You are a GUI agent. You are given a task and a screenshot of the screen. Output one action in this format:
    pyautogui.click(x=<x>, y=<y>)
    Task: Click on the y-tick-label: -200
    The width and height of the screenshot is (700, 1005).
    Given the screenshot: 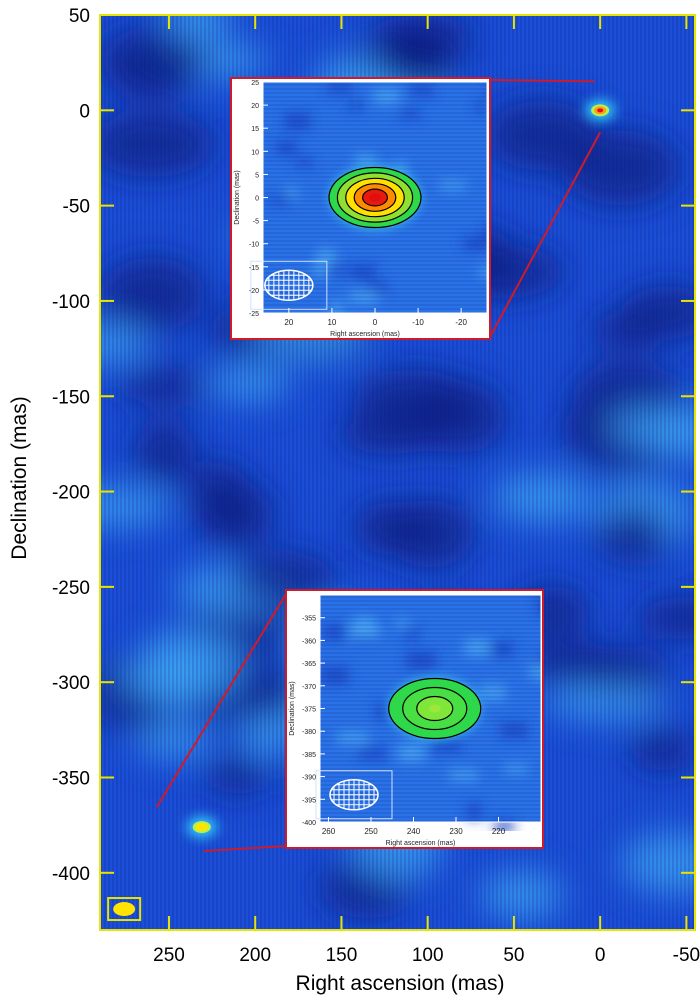 What is the action you would take?
    pyautogui.click(x=71, y=493)
    